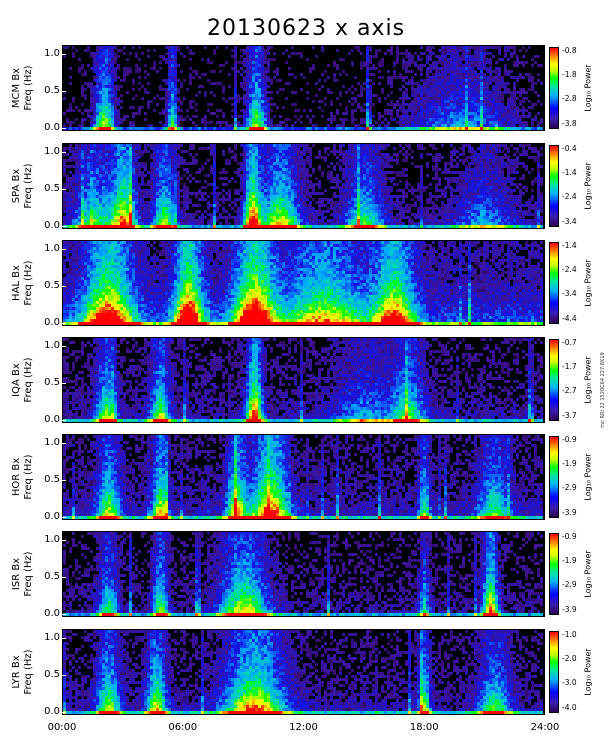 The image size is (612, 756). What do you see at coordinates (569, 246) in the screenshot?
I see `colorbar-tick-label: -1.4` at bounding box center [569, 246].